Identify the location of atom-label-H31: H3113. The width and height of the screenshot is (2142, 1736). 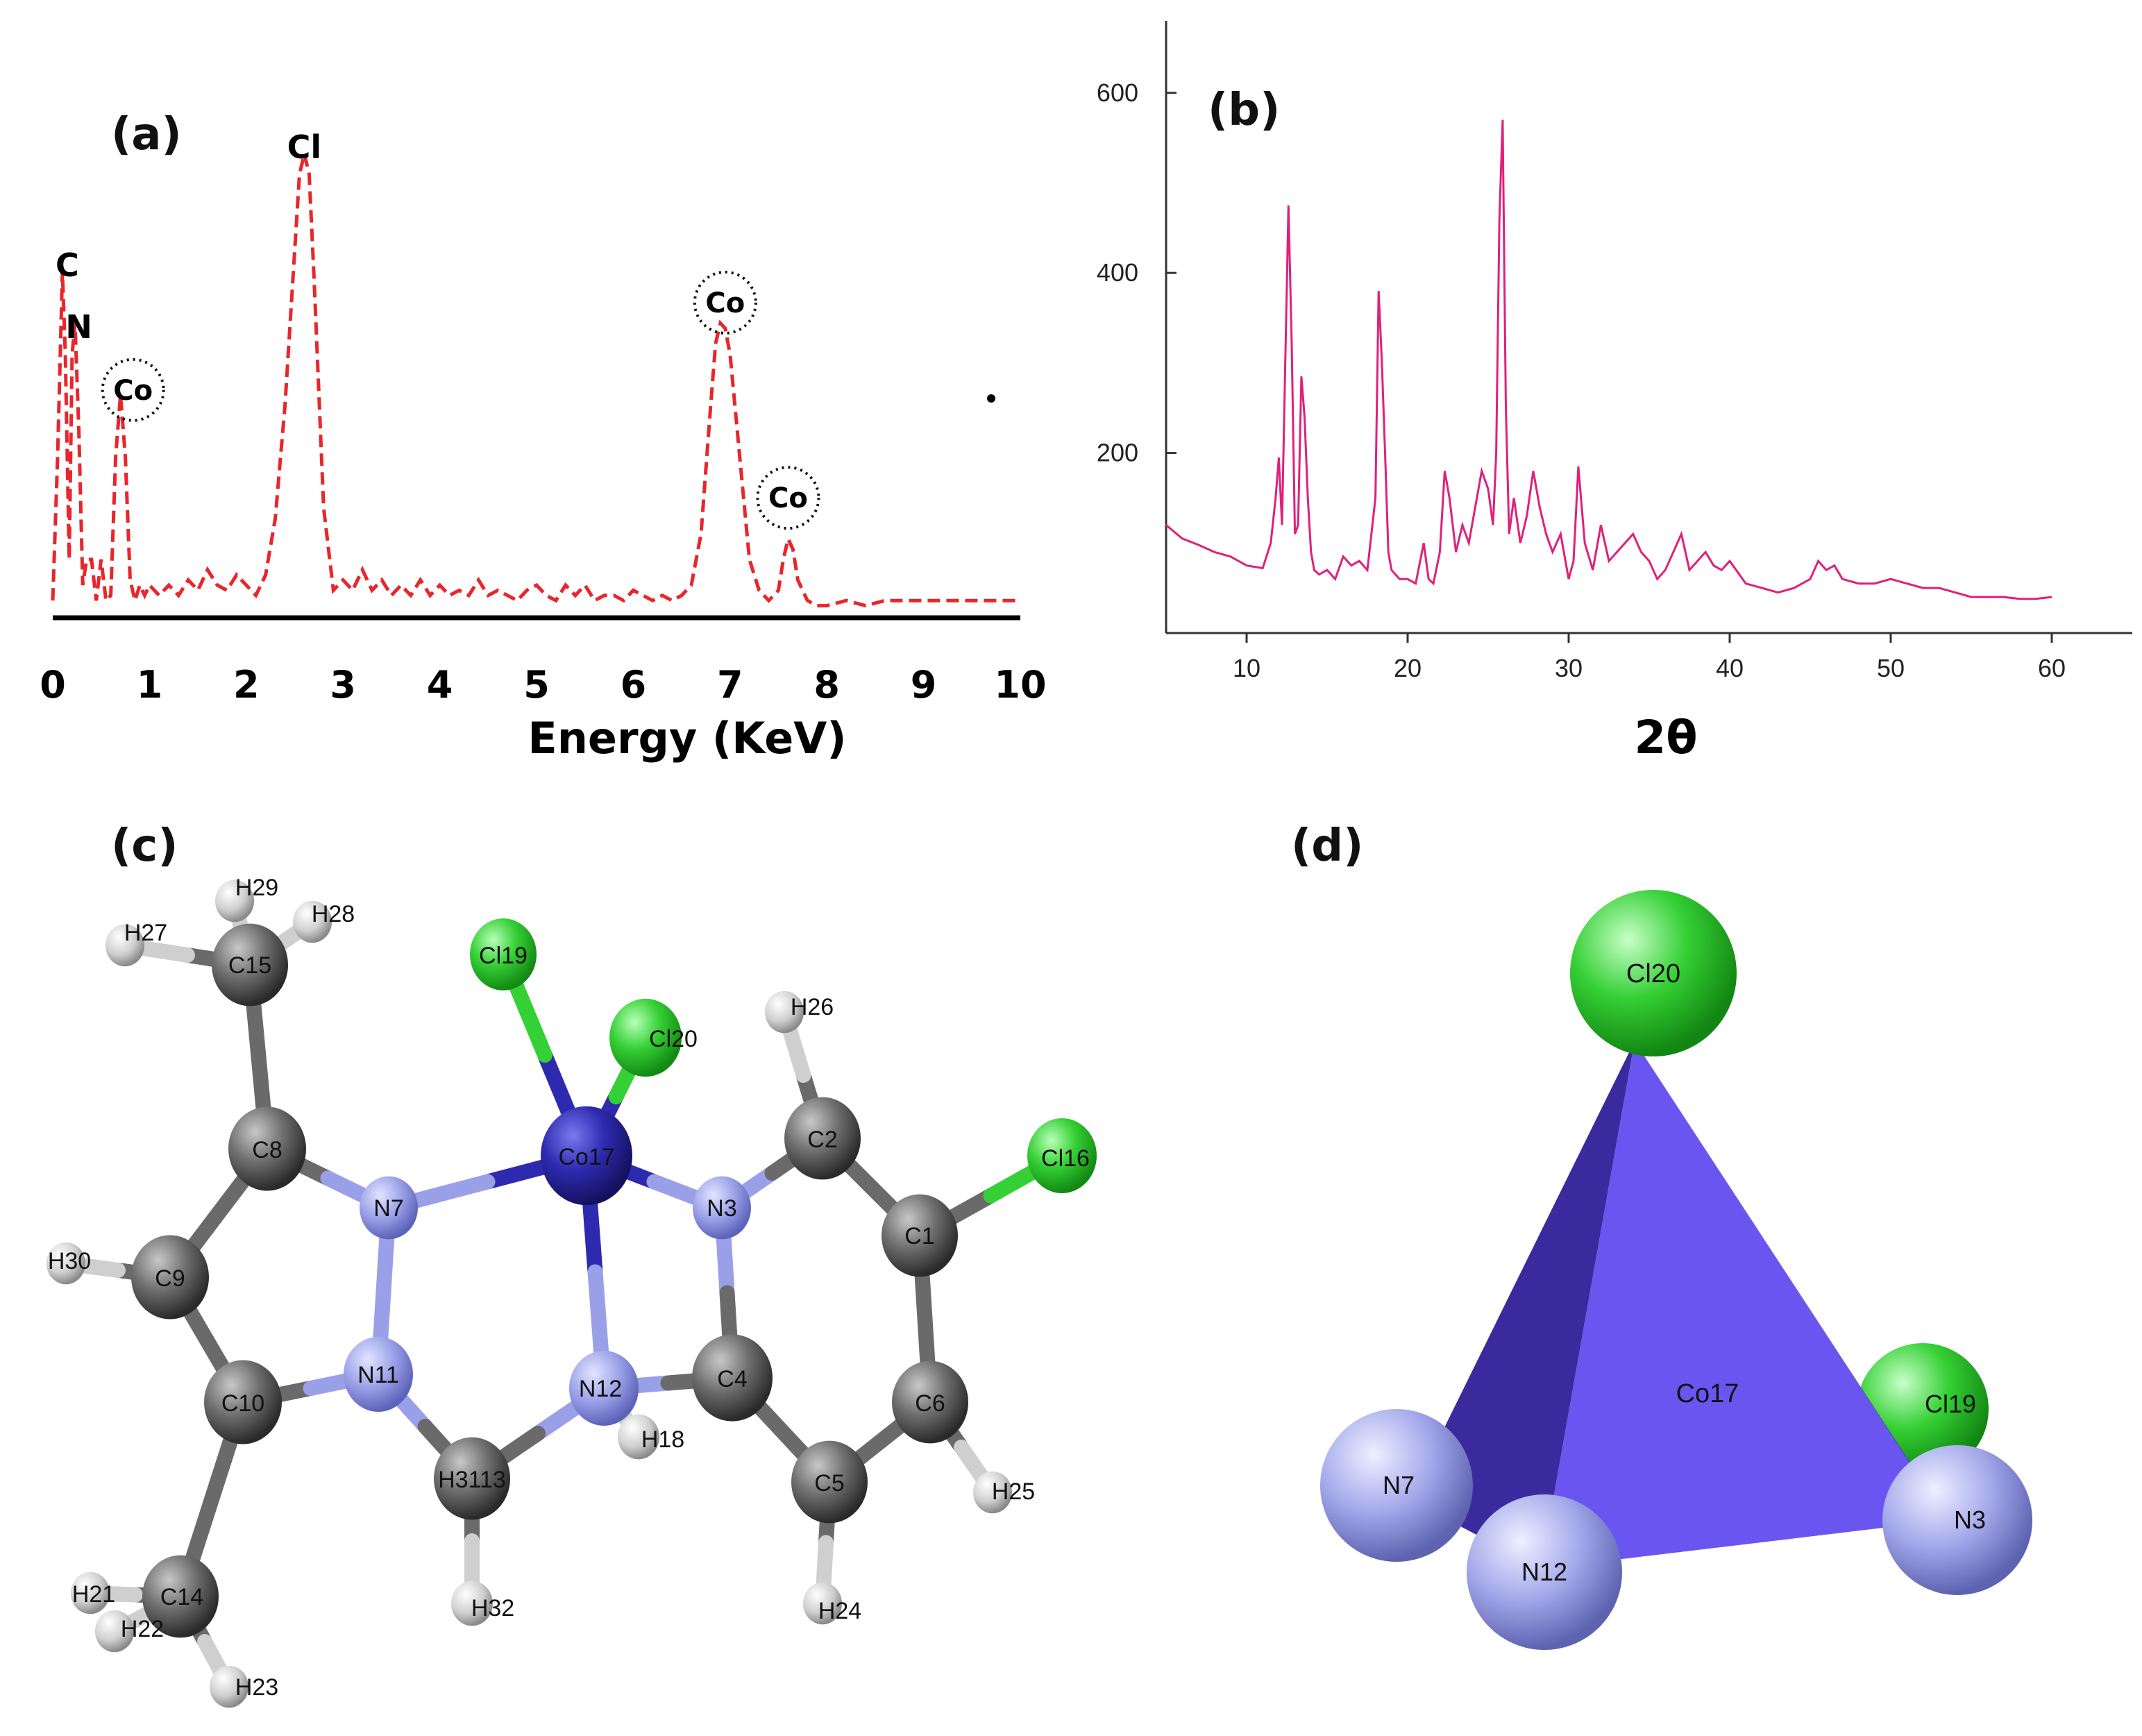
(472, 1480).